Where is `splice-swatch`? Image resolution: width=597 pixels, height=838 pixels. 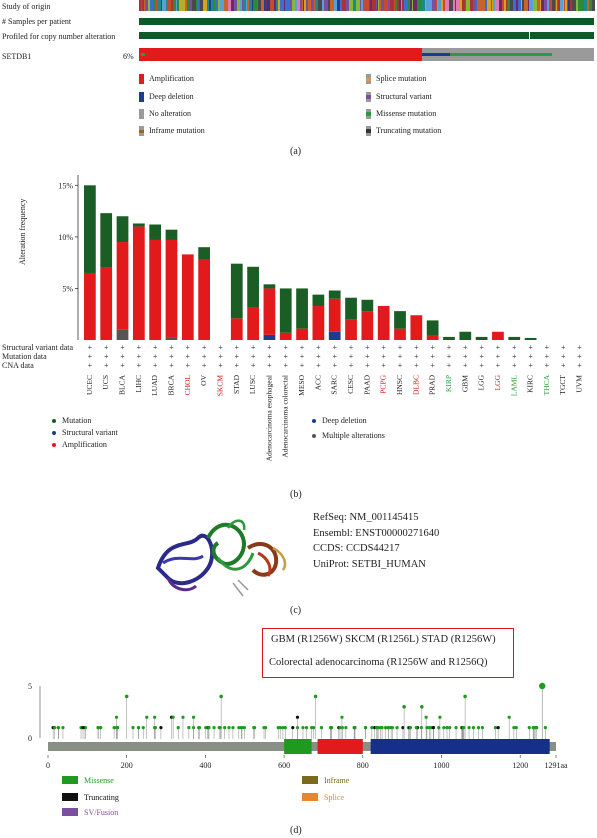
splice-swatch is located at coordinates (368, 79).